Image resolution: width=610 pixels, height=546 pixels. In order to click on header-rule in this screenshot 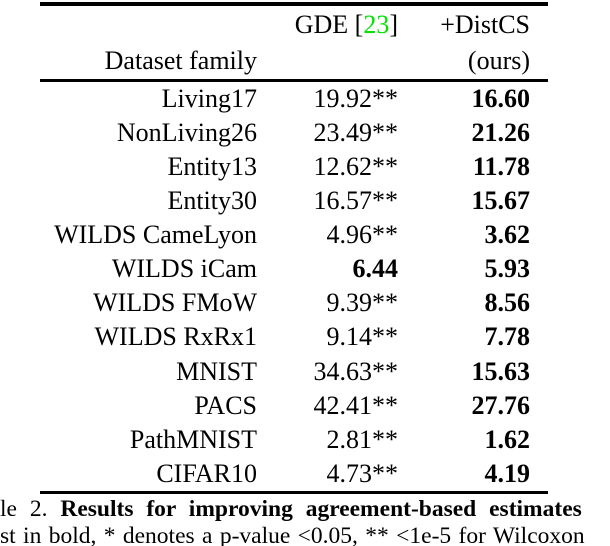, I will do `click(294, 80)`.